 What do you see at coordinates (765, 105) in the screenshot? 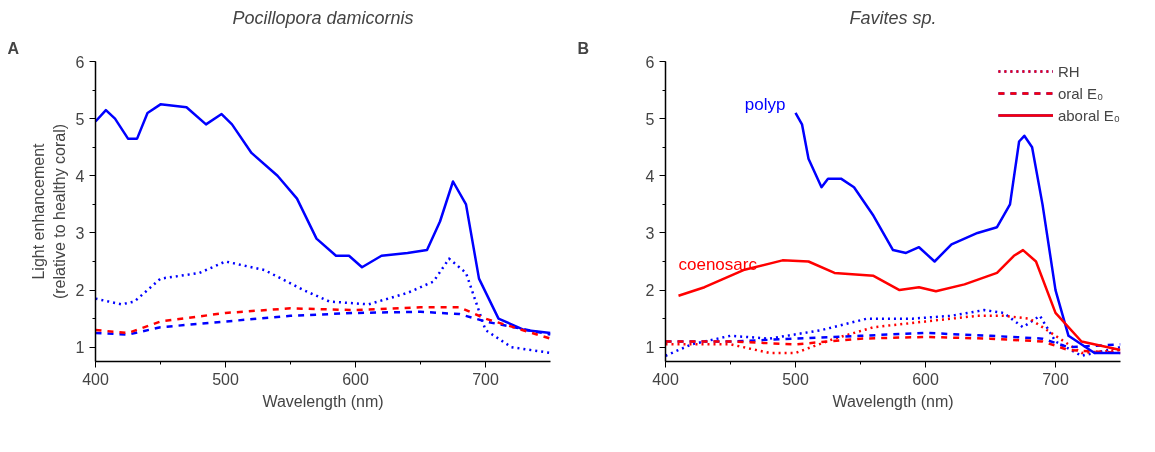
I see `annotation: polyp` at bounding box center [765, 105].